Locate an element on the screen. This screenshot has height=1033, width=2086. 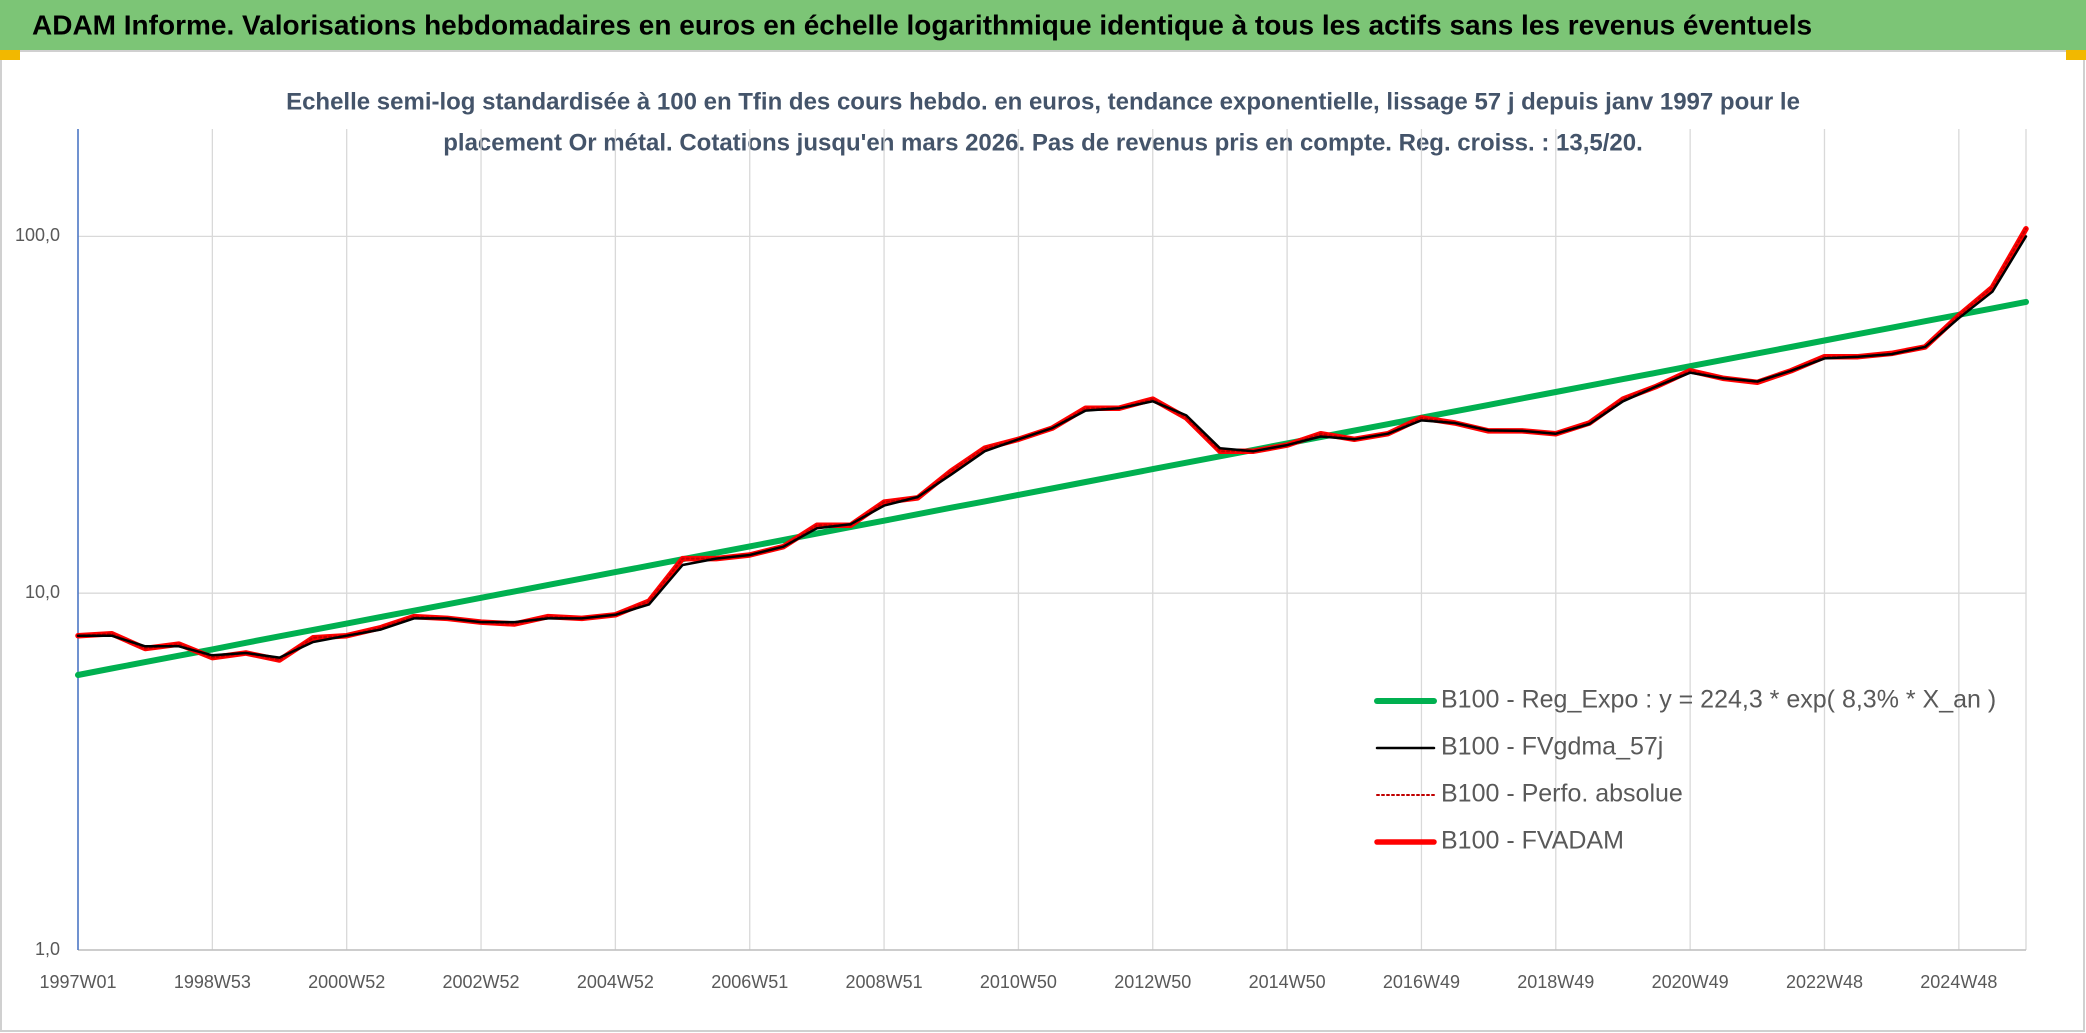
y-tick-label: 1,0 is located at coordinates (47, 949).